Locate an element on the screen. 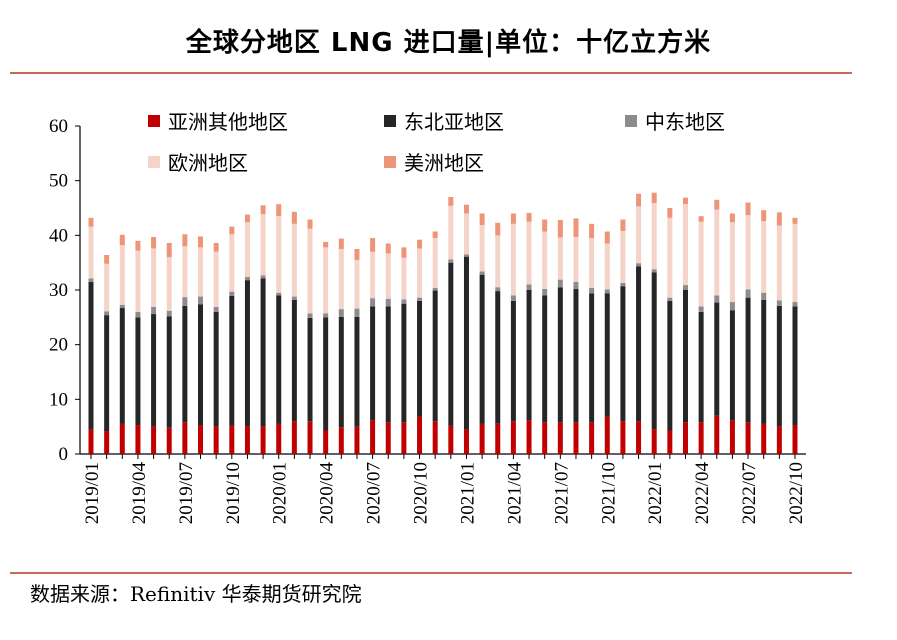 This screenshot has height=640, width=897. x-tick-label: 2021/07 is located at coordinates (561, 493).